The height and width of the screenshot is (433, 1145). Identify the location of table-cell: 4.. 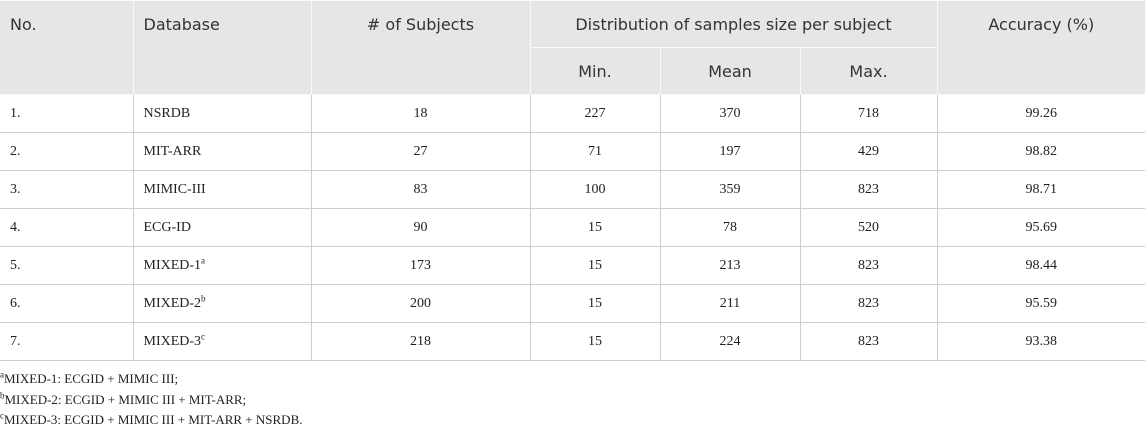
(67, 227).